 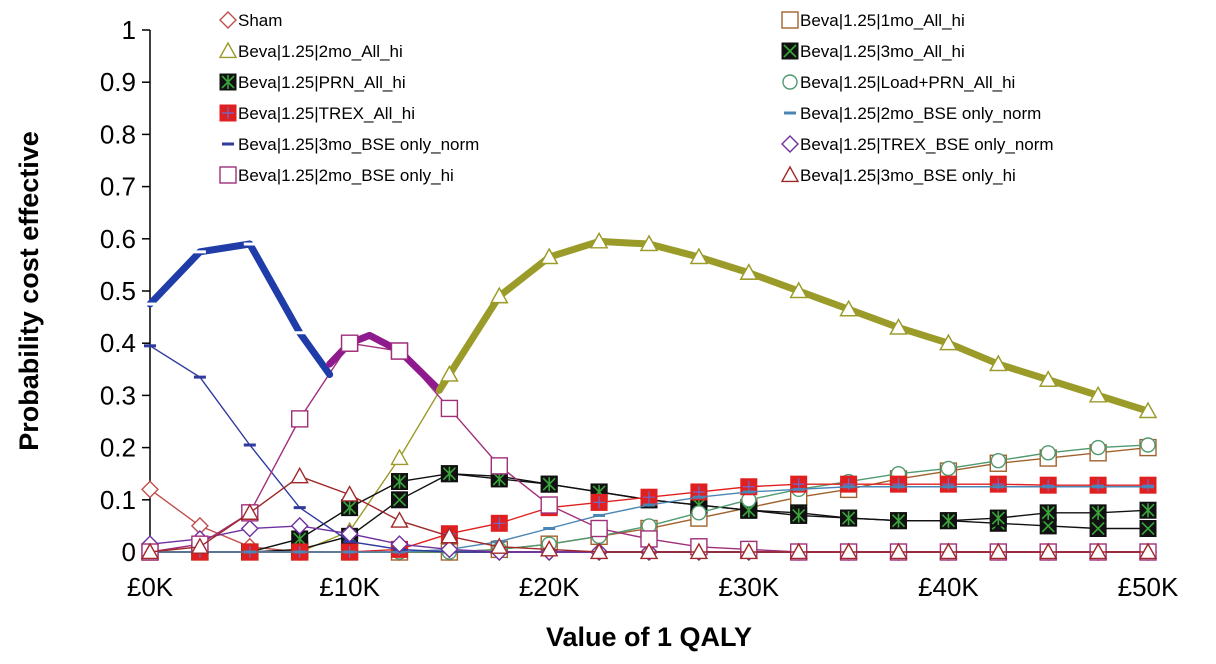 I want to click on legend-label: Beva|1.25|1mo_All_hi, so click(x=882, y=20).